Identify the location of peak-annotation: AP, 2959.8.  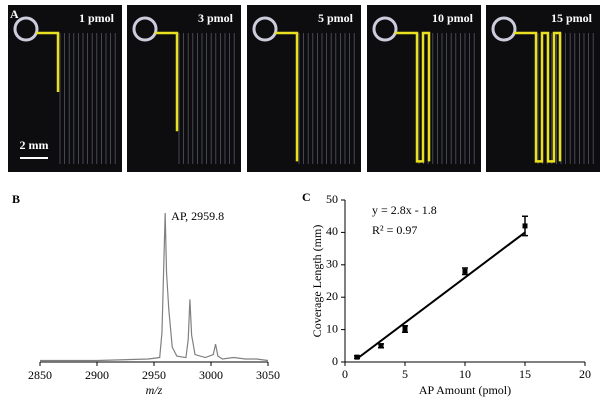
(197, 216).